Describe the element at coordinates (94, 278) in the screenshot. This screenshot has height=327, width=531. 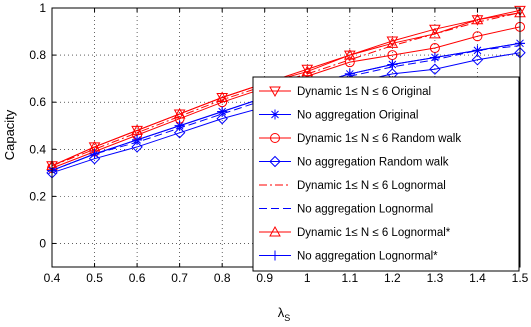
I see `x-tick-label: 0.5` at that location.